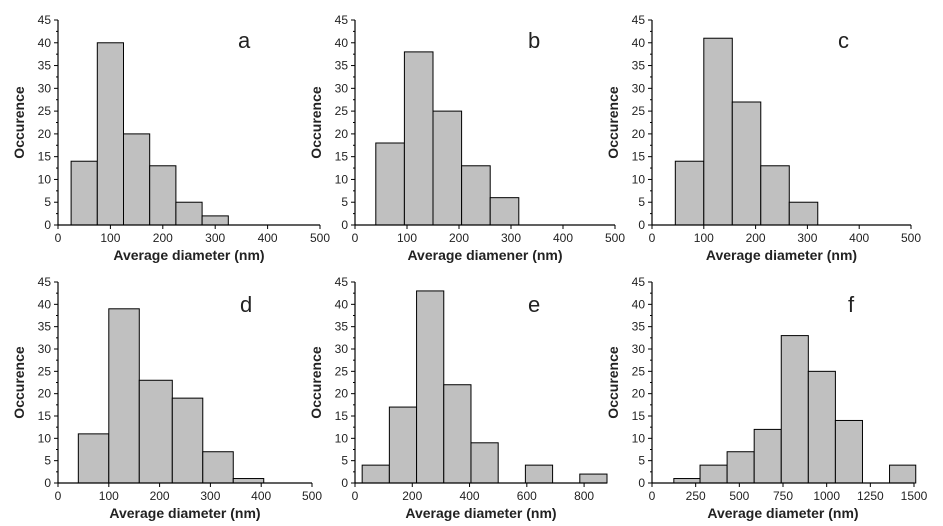 The height and width of the screenshot is (526, 943). I want to click on panel-letter: c, so click(843, 40).